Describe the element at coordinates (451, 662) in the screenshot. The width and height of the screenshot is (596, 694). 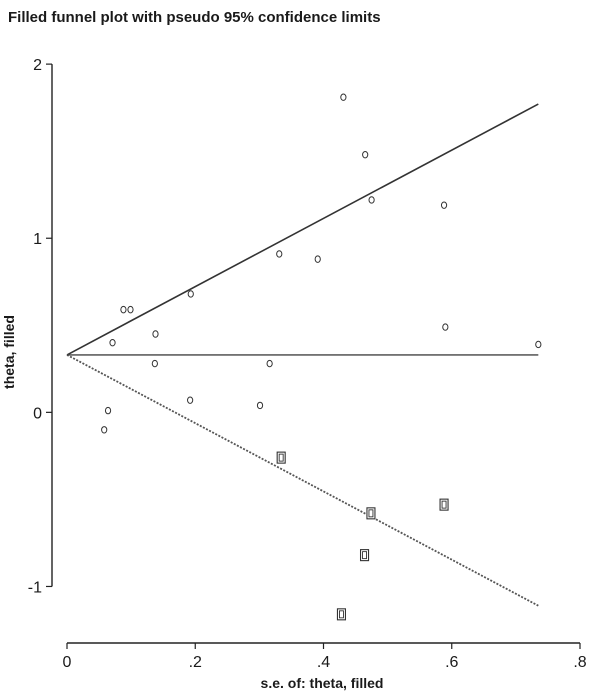
I see `x-tick-label: .6` at that location.